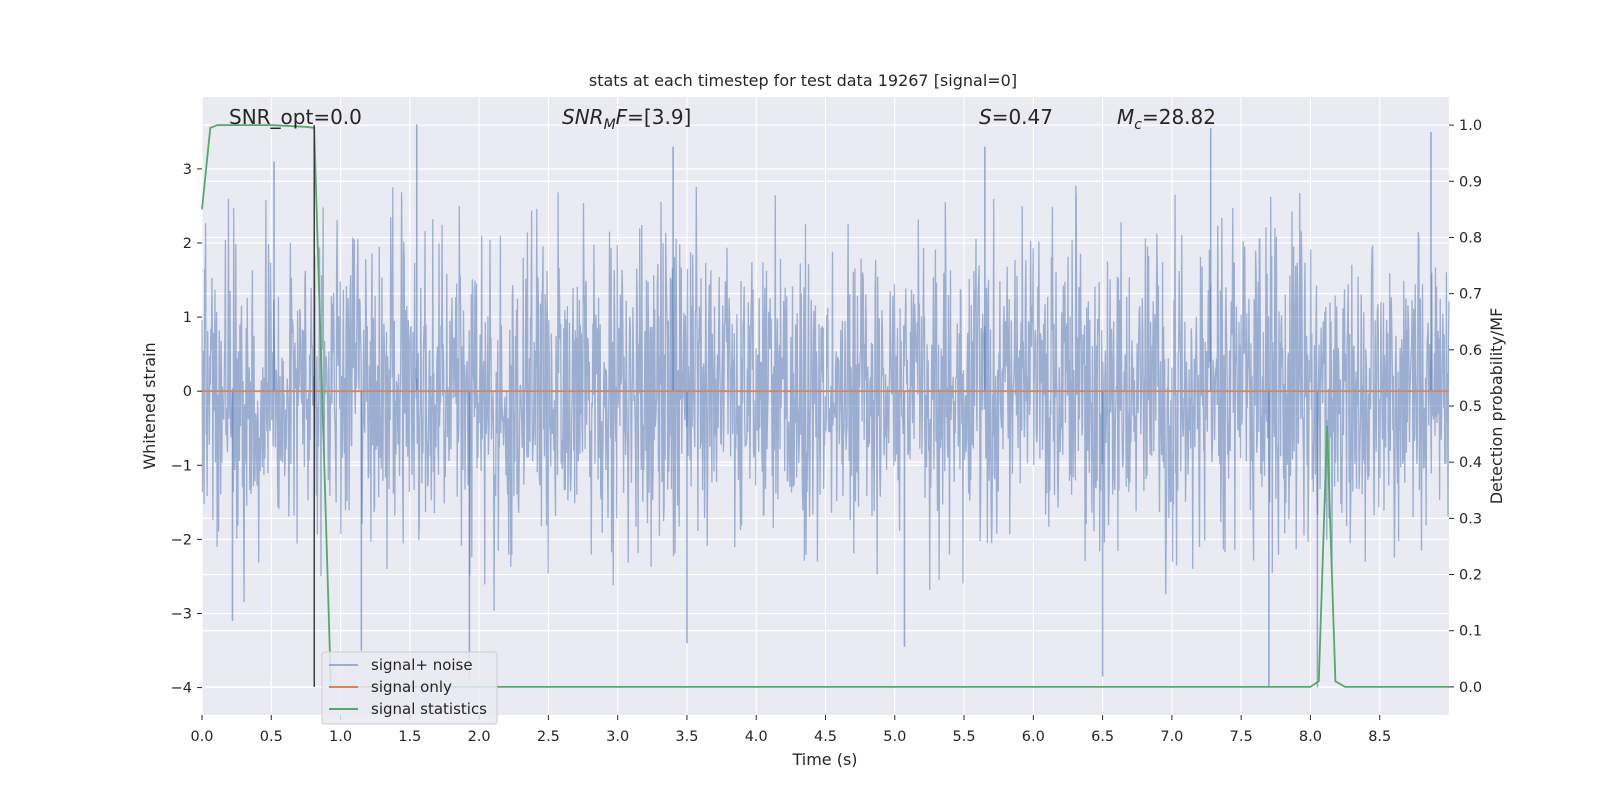 This screenshot has height=800, width=1600. I want to click on y-axis-right-label: Detection probability/MF, so click(1496, 406).